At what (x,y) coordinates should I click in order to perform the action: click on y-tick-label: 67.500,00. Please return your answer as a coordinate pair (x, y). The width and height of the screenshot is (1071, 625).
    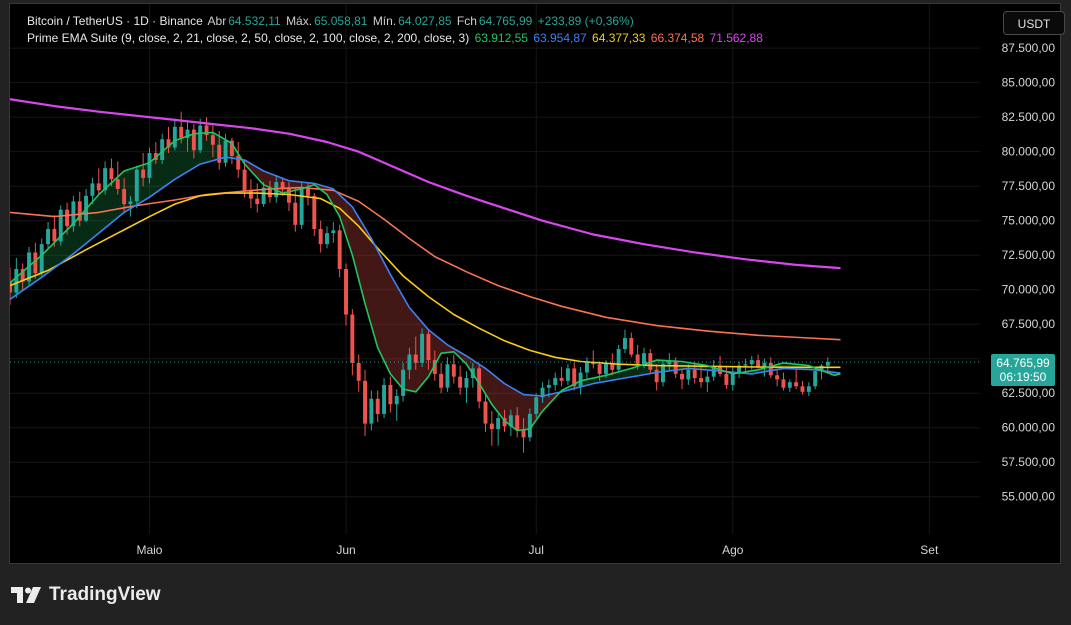
    Looking at the image, I should click on (1029, 324).